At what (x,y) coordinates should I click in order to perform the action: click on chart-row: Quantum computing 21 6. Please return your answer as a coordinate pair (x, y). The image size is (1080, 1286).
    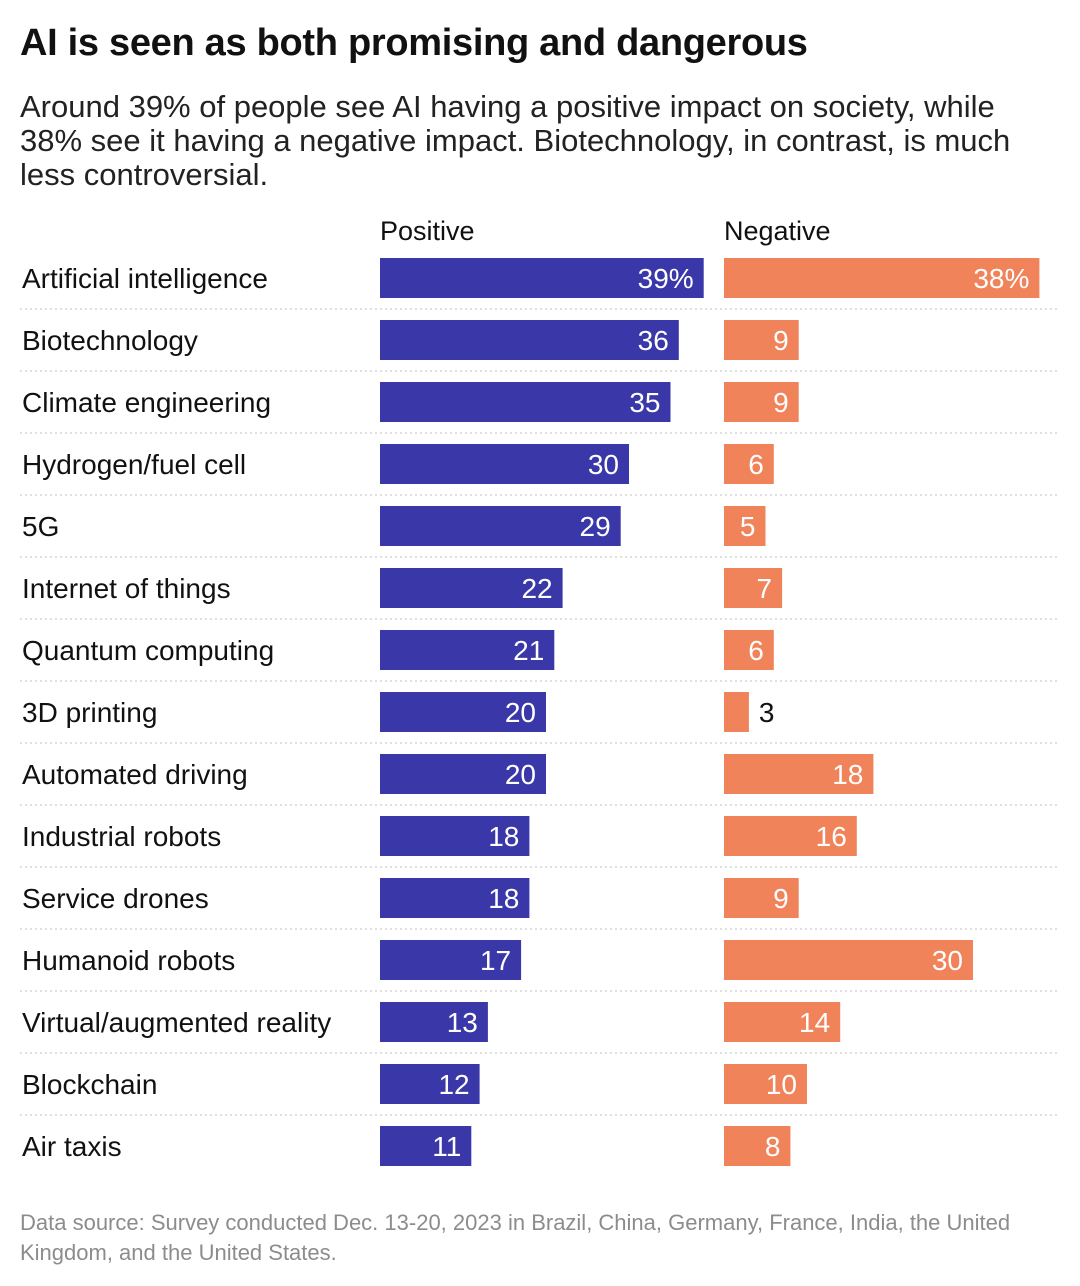
    Looking at the image, I should click on (539, 656).